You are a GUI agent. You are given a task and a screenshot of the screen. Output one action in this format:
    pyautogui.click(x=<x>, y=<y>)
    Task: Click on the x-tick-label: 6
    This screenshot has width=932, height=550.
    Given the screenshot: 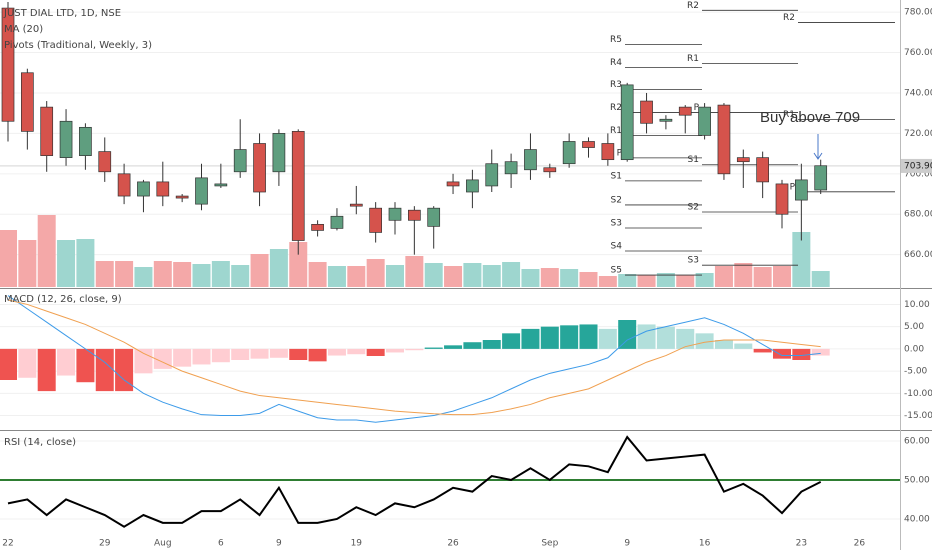 What is the action you would take?
    pyautogui.click(x=221, y=544)
    